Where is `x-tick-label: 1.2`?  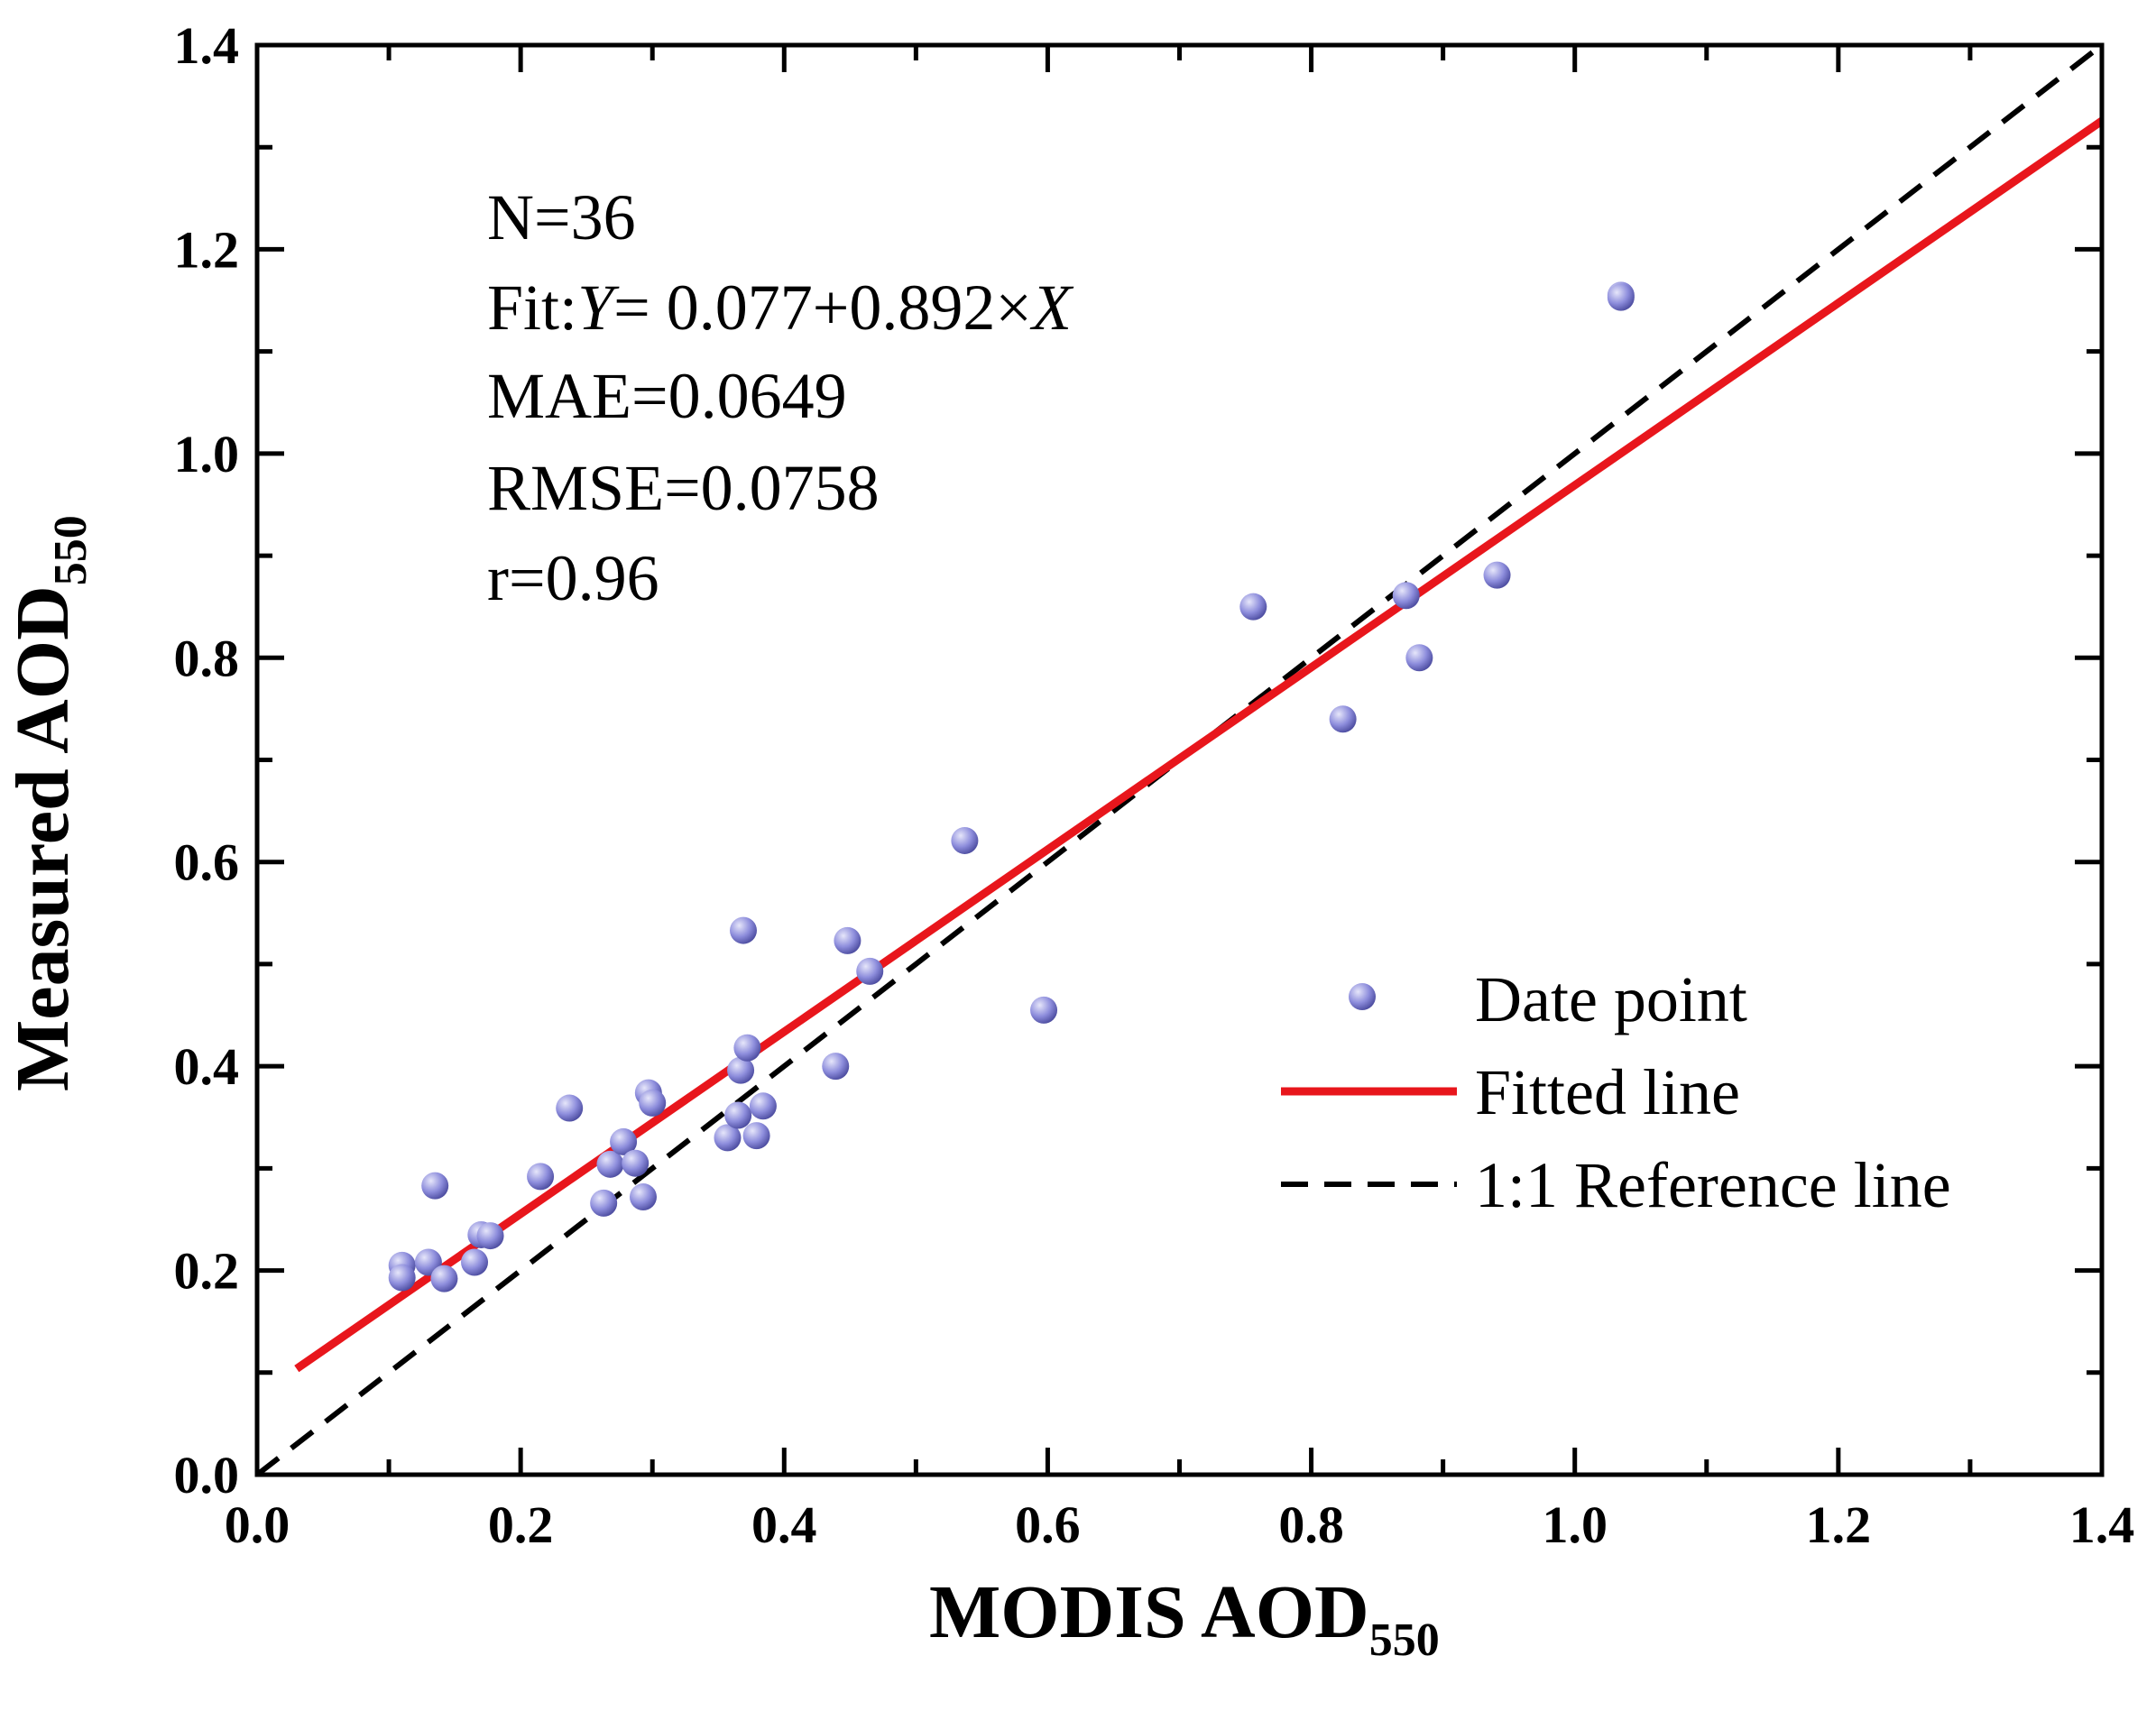 x-tick-label: 1.2 is located at coordinates (1839, 1524).